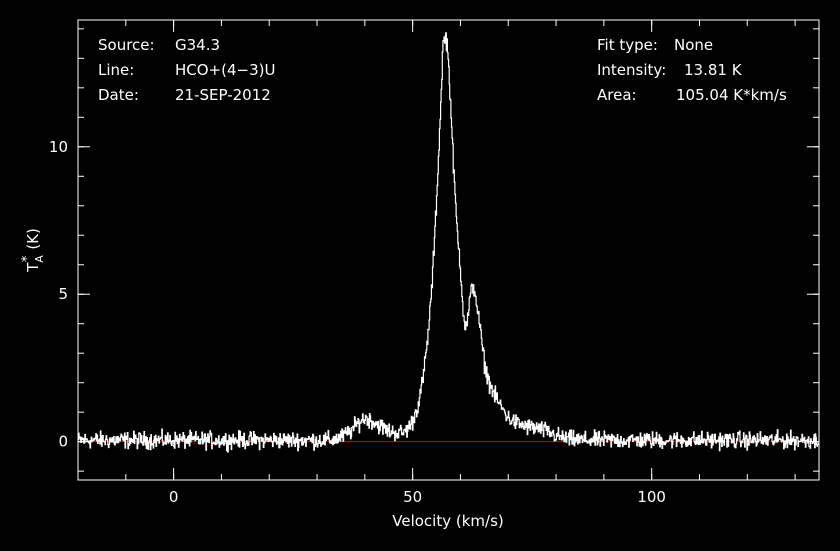 Image resolution: width=840 pixels, height=551 pixels. What do you see at coordinates (63, 442) in the screenshot?
I see `y-tick-label: 0` at bounding box center [63, 442].